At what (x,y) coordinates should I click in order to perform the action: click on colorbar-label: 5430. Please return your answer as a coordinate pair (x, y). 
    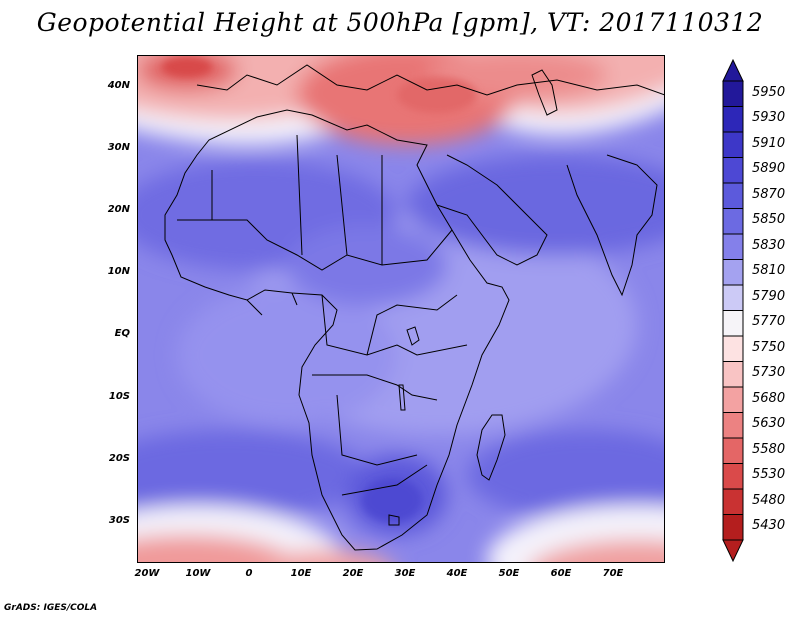
    Looking at the image, I should click on (769, 526).